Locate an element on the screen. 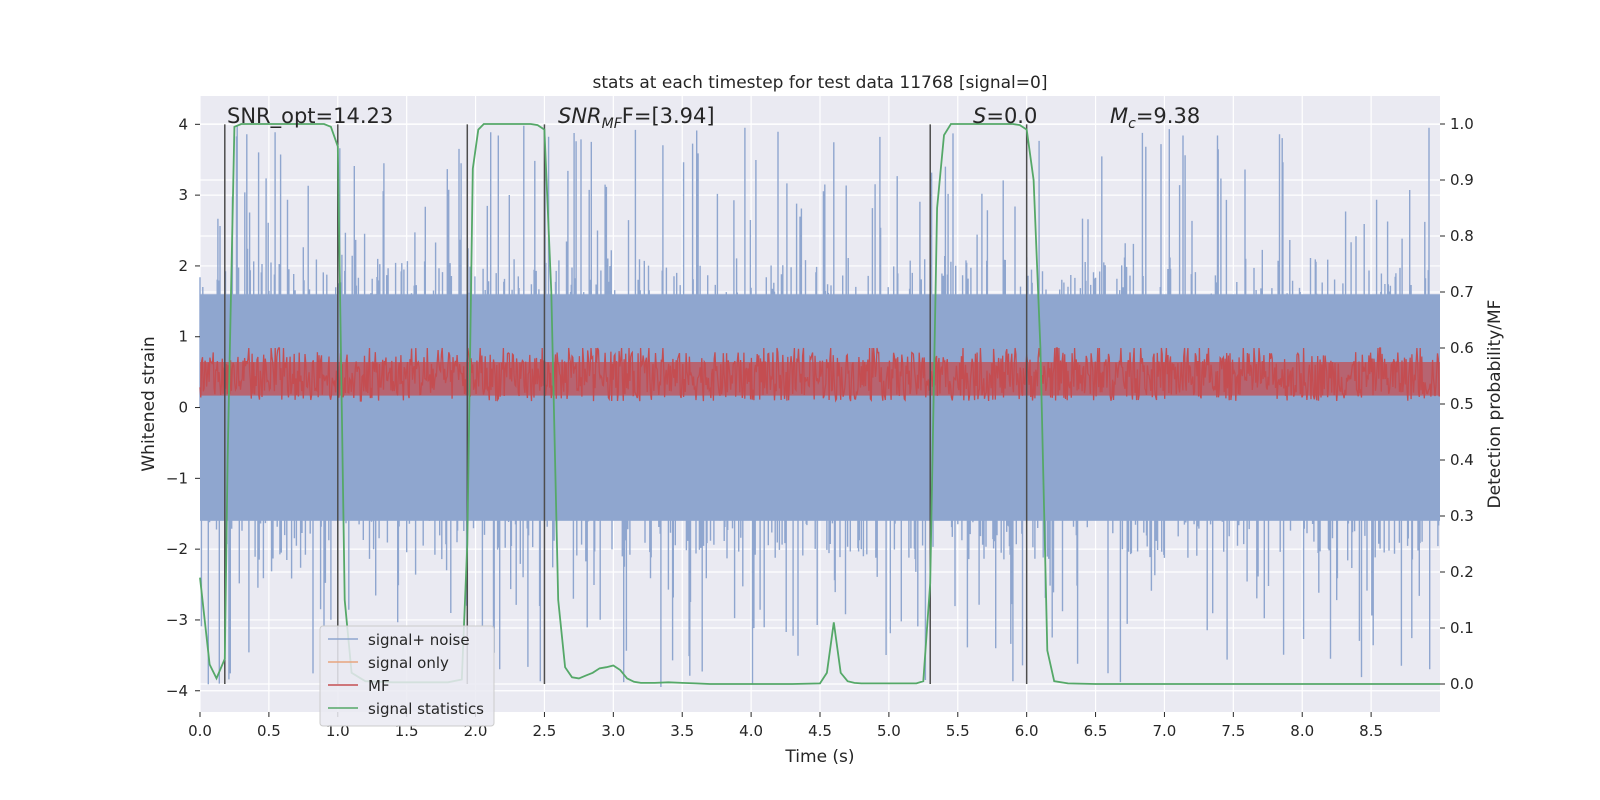 This screenshot has width=1600, height=800. y-tick-label-left: −1 is located at coordinates (177, 478).